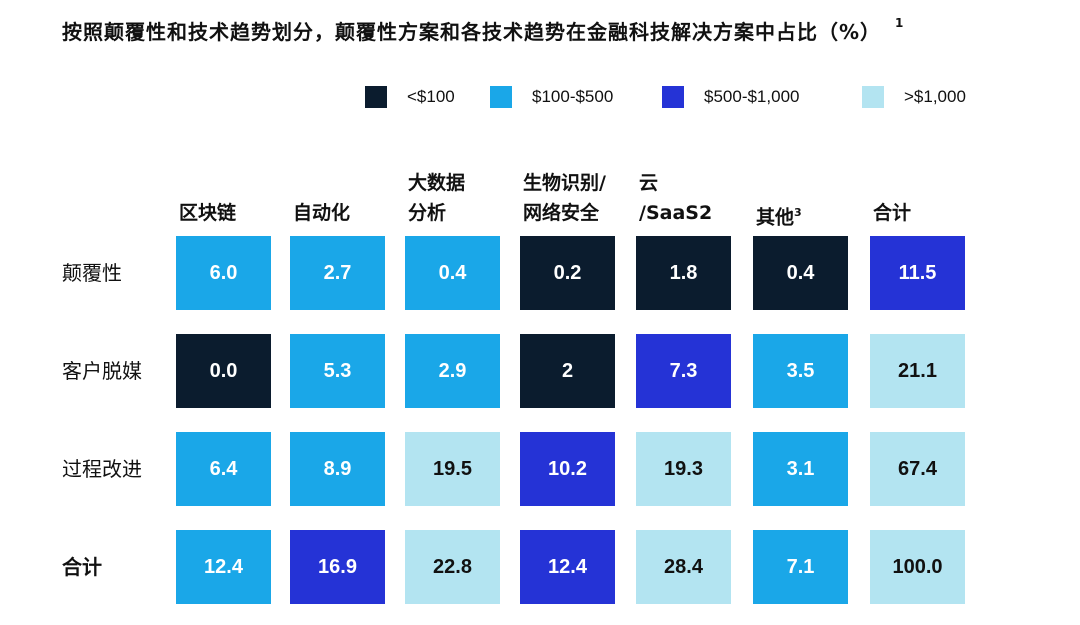 This screenshot has height=625, width=1080. I want to click on legend-label: >$1,000, so click(935, 96).